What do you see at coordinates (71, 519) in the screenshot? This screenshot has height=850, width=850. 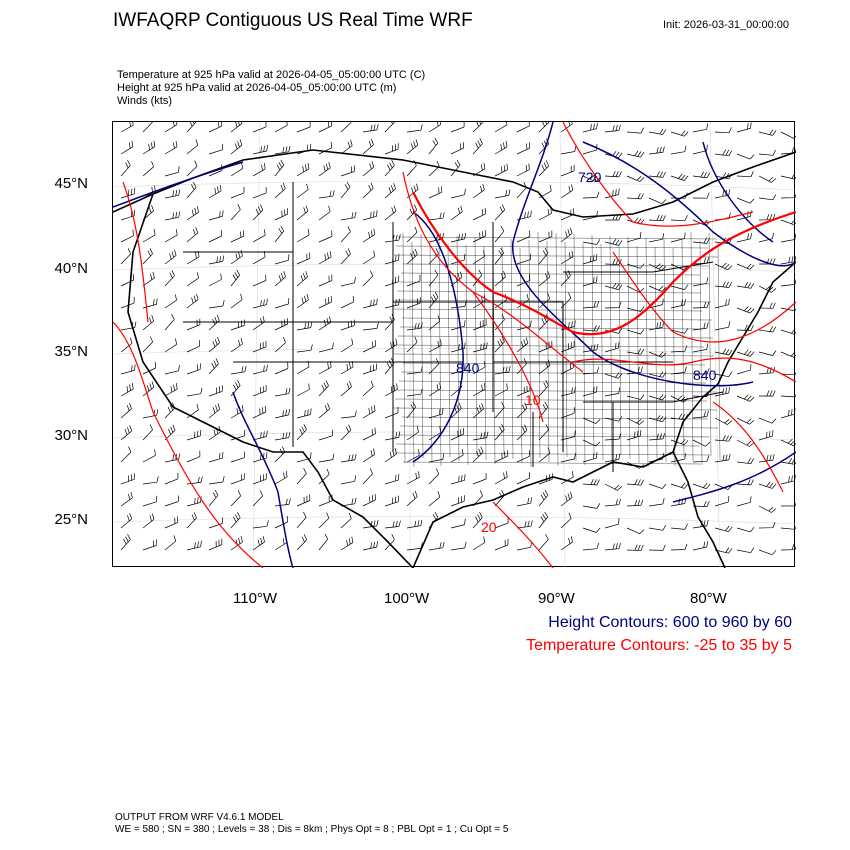 I see `lat-label: 25°N` at bounding box center [71, 519].